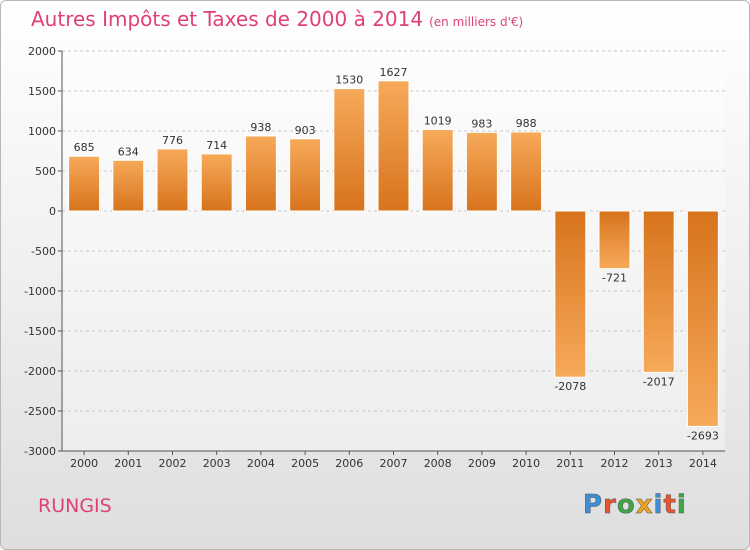 This screenshot has height=550, width=750. I want to click on x-tick-label: 2009, so click(482, 463).